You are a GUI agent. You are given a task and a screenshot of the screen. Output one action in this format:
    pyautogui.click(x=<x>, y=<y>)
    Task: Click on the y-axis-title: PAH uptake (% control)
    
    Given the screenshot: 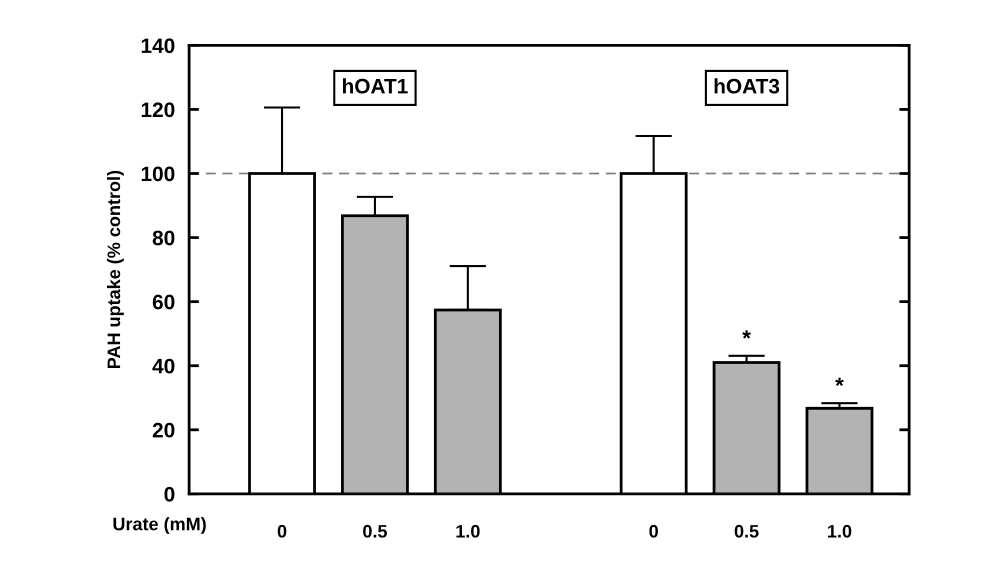 What is the action you would take?
    pyautogui.click(x=115, y=269)
    